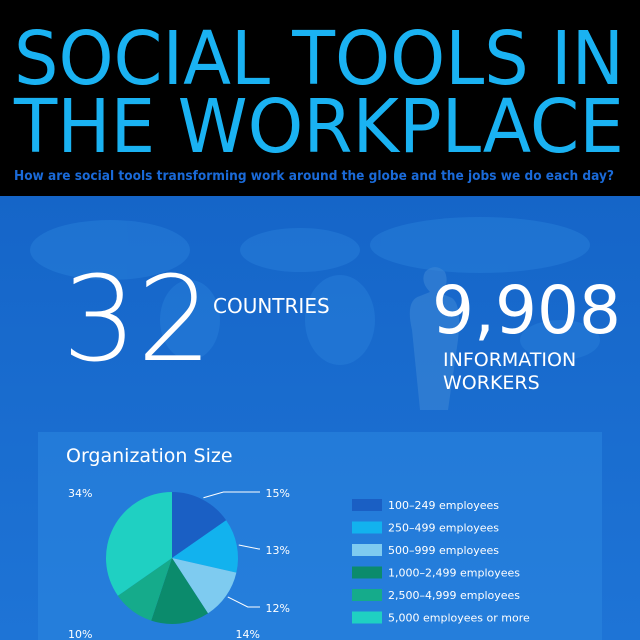 This screenshot has width=640, height=640. Describe the element at coordinates (278, 493) in the screenshot. I see `data-label: 15%` at that location.